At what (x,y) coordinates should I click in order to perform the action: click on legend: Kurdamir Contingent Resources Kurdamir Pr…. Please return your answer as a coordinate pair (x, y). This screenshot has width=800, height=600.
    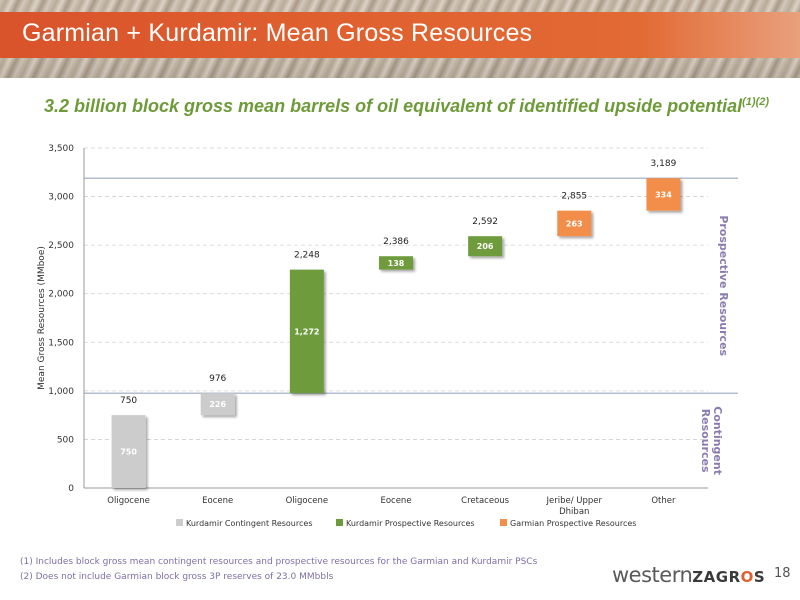
    Looking at the image, I should click on (406, 523).